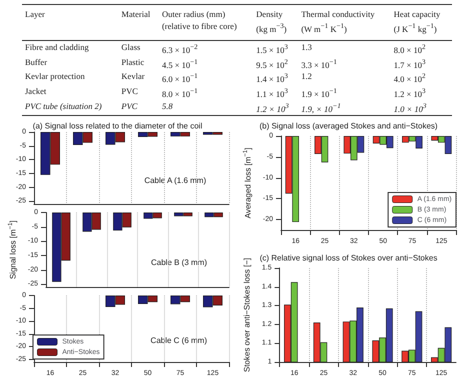  I want to click on text: 1.0 × 10$^{3}$, so click(410, 108).